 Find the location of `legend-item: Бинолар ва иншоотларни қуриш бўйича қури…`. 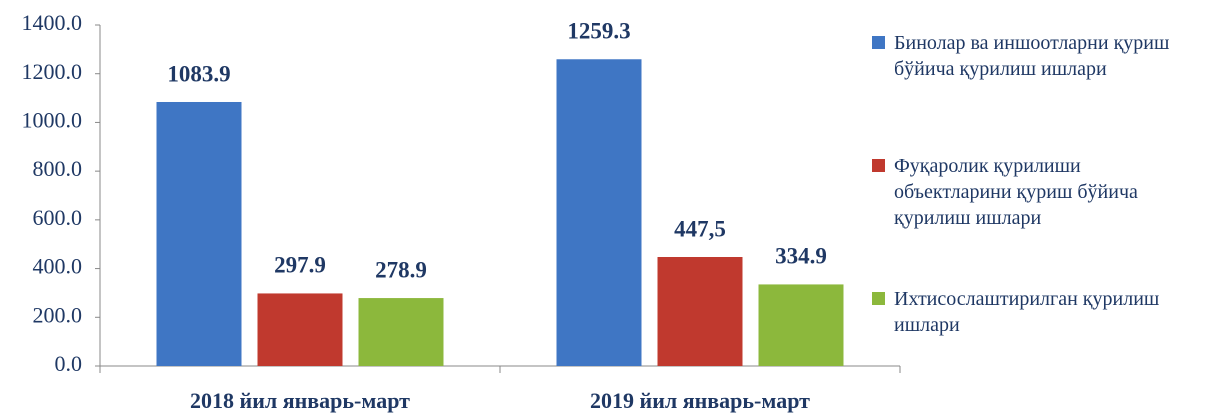

legend-item: Бинолар ва иншоотларни қуриш бўйича қури… is located at coordinates (1033, 56).